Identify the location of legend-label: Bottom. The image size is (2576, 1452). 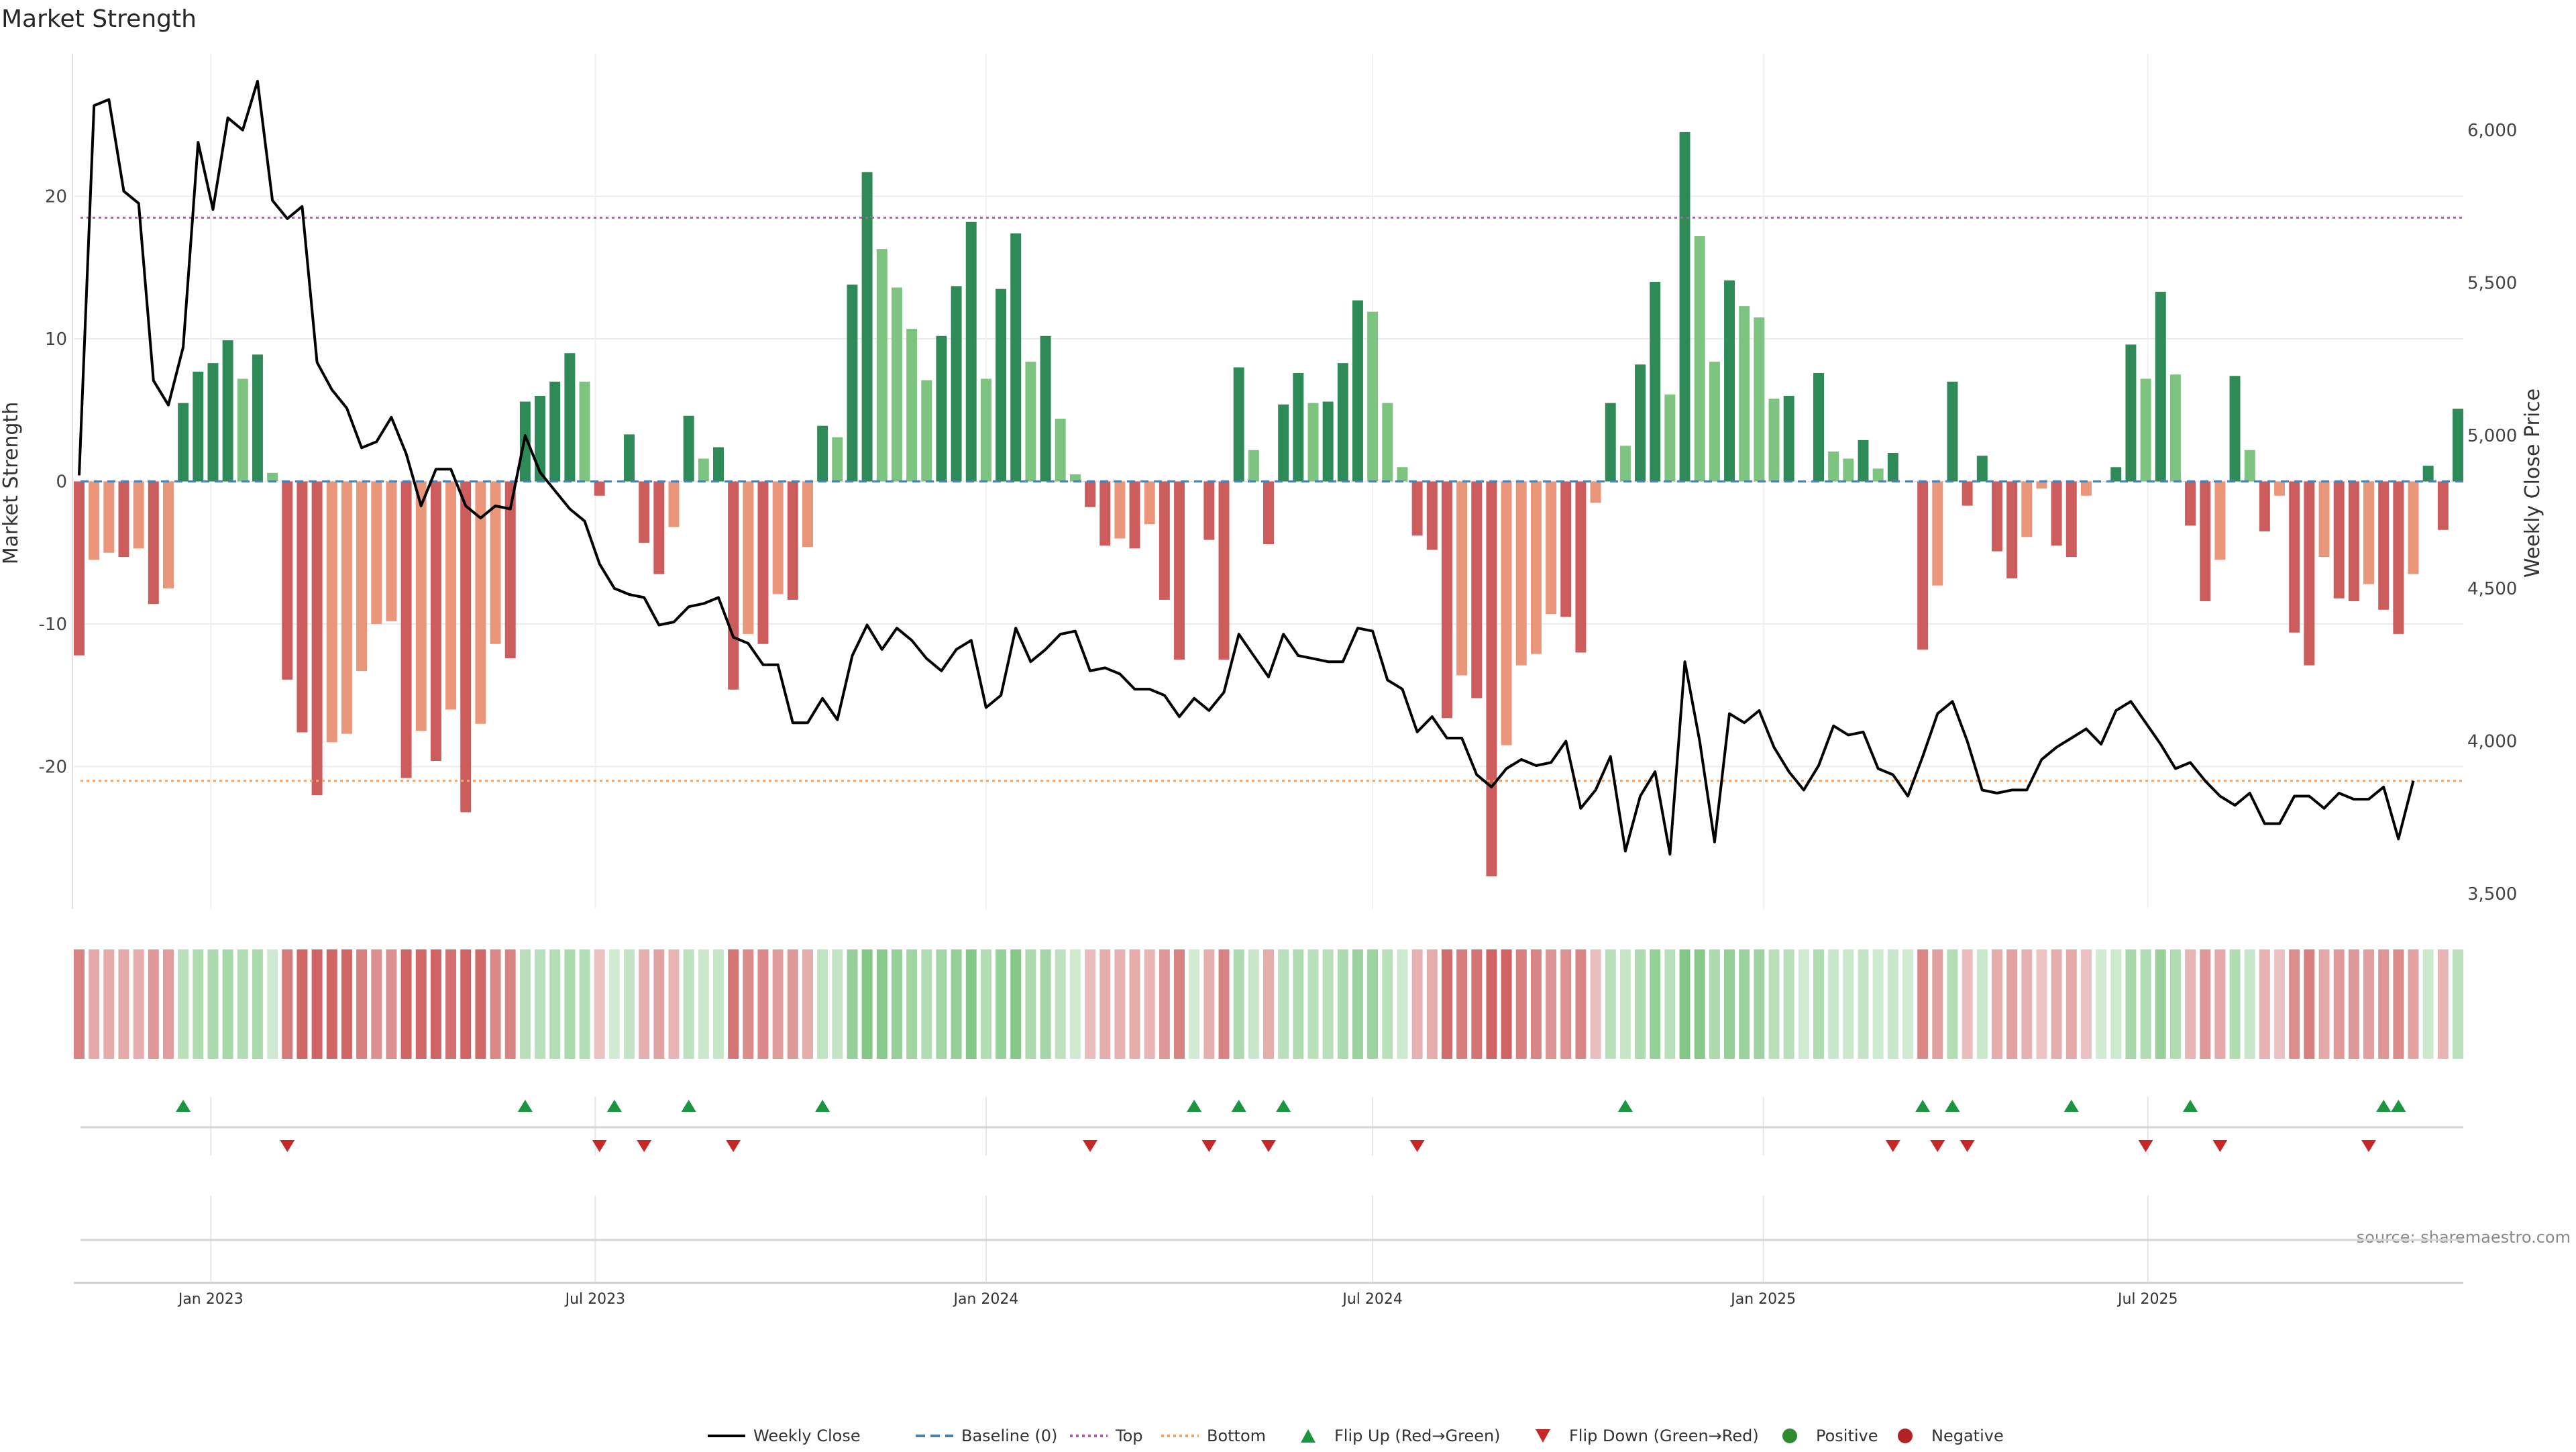
(1236, 1436).